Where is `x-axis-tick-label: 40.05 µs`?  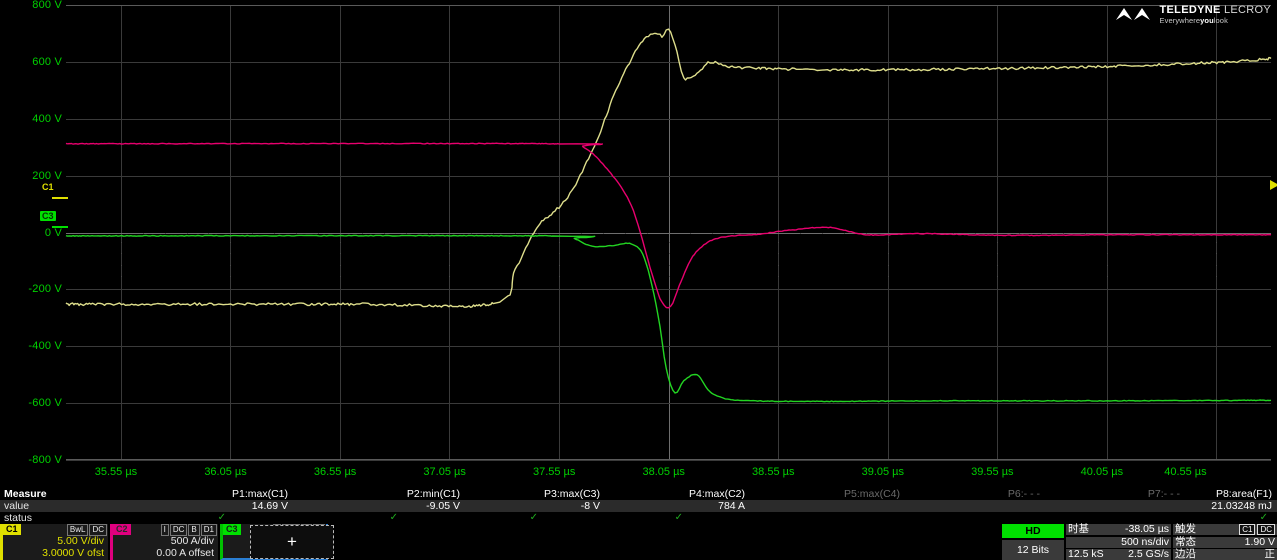 x-axis-tick-label: 40.05 µs is located at coordinates (1102, 472).